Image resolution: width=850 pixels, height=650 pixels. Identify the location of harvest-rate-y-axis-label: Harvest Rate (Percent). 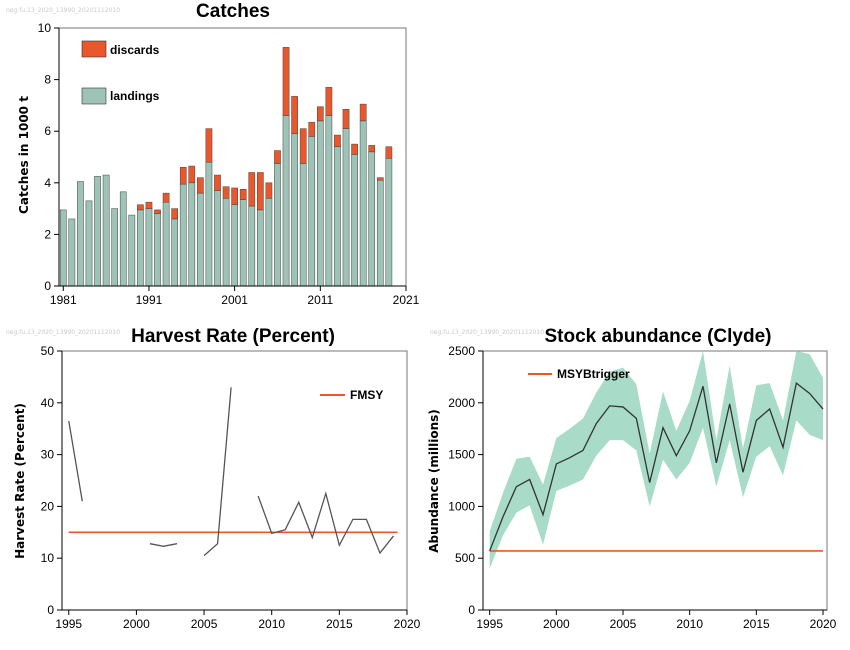
(20, 481).